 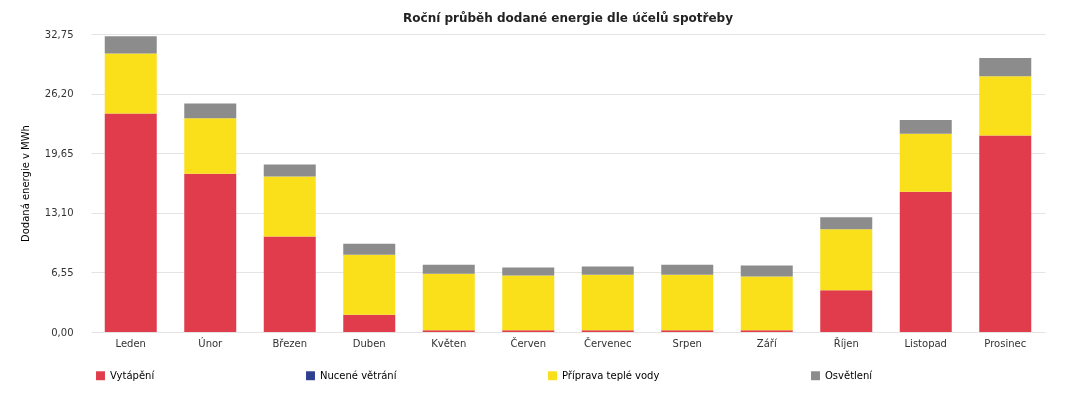 What do you see at coordinates (359, 375) in the screenshot?
I see `legend-label: Nucené větrání` at bounding box center [359, 375].